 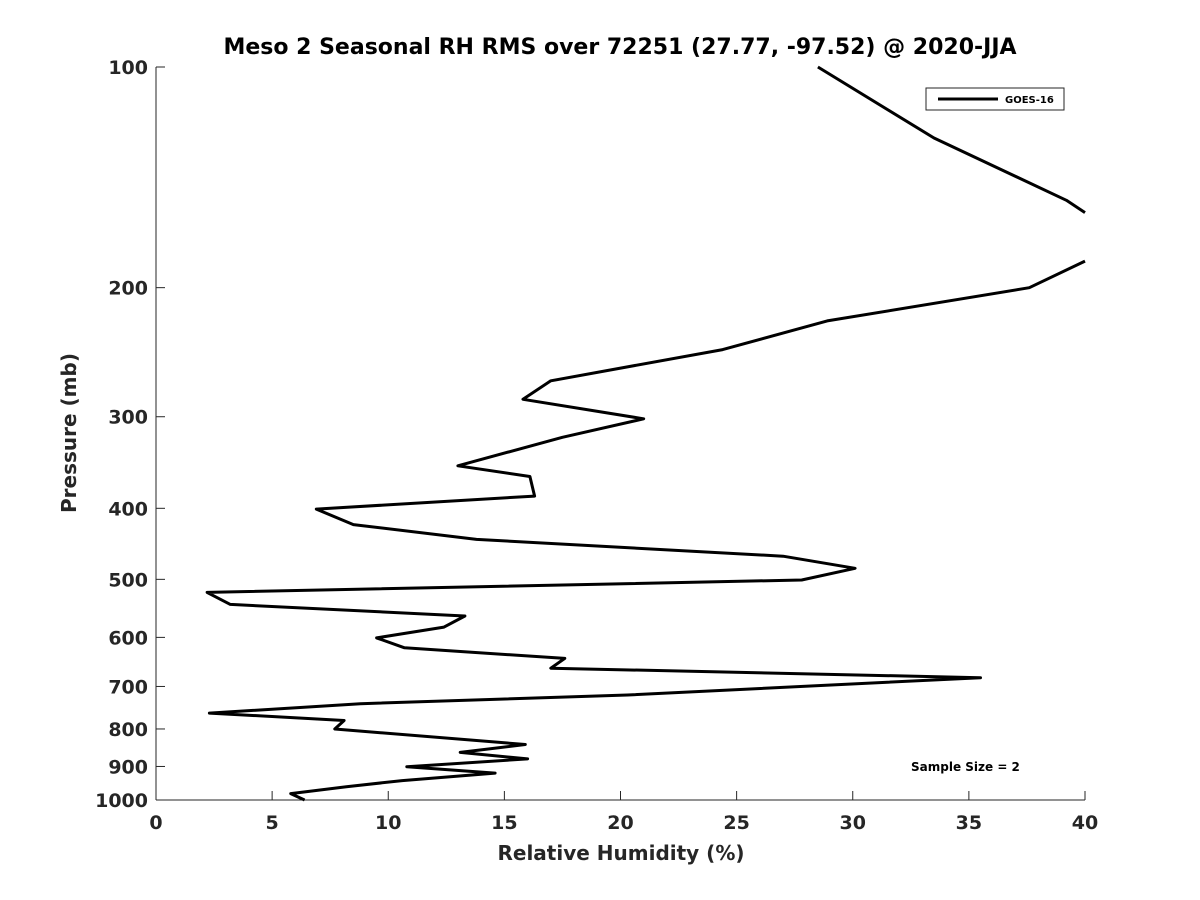 I want to click on y-tick-label: 100, so click(x=128, y=68).